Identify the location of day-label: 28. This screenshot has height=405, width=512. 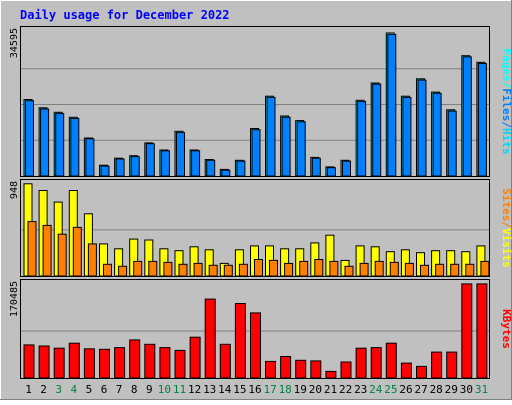
(436, 389).